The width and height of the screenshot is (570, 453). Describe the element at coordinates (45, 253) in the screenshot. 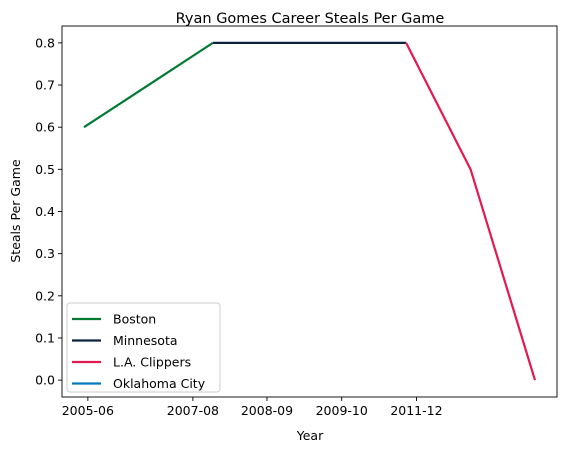

I see `y-tick-label: 0.3` at that location.